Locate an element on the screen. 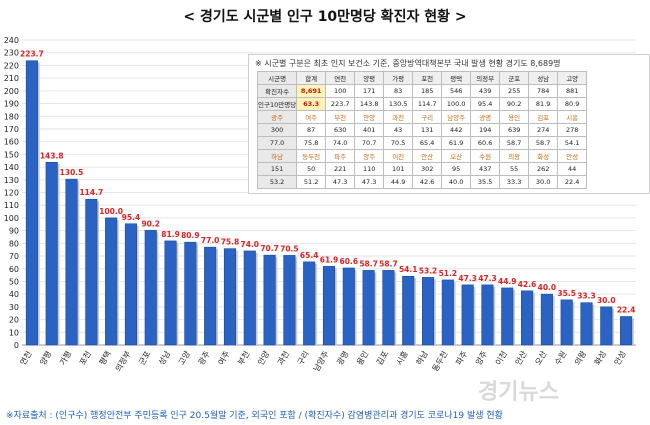 The image size is (650, 425). y-tick-label: 170 is located at coordinates (11, 129).